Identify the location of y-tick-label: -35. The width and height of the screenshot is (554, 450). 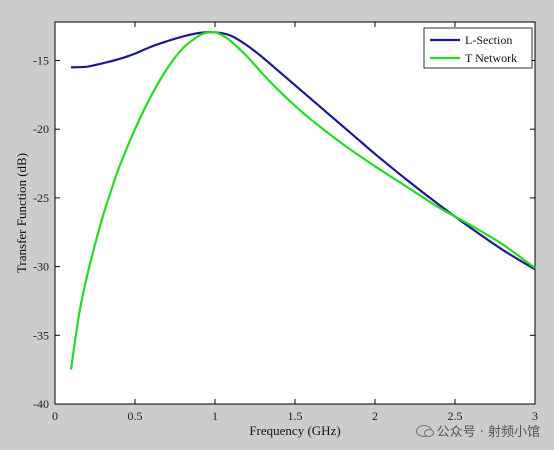
(41, 335).